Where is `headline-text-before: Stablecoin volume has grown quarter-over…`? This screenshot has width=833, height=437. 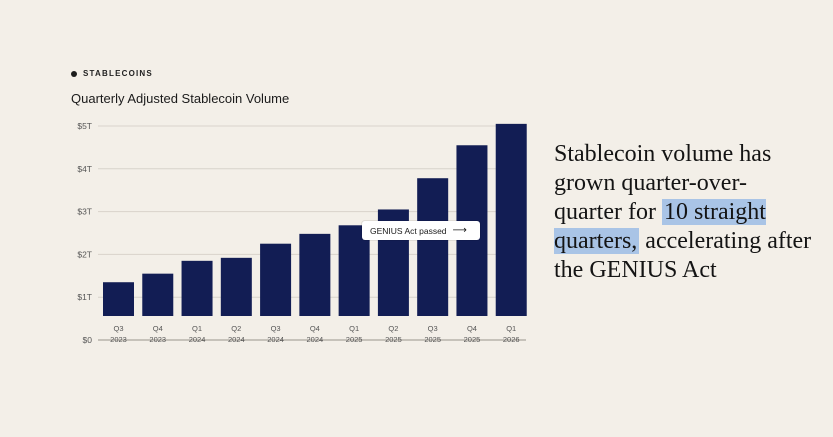 headline-text-before: Stablecoin volume has grown quarter-over… is located at coordinates (663, 183).